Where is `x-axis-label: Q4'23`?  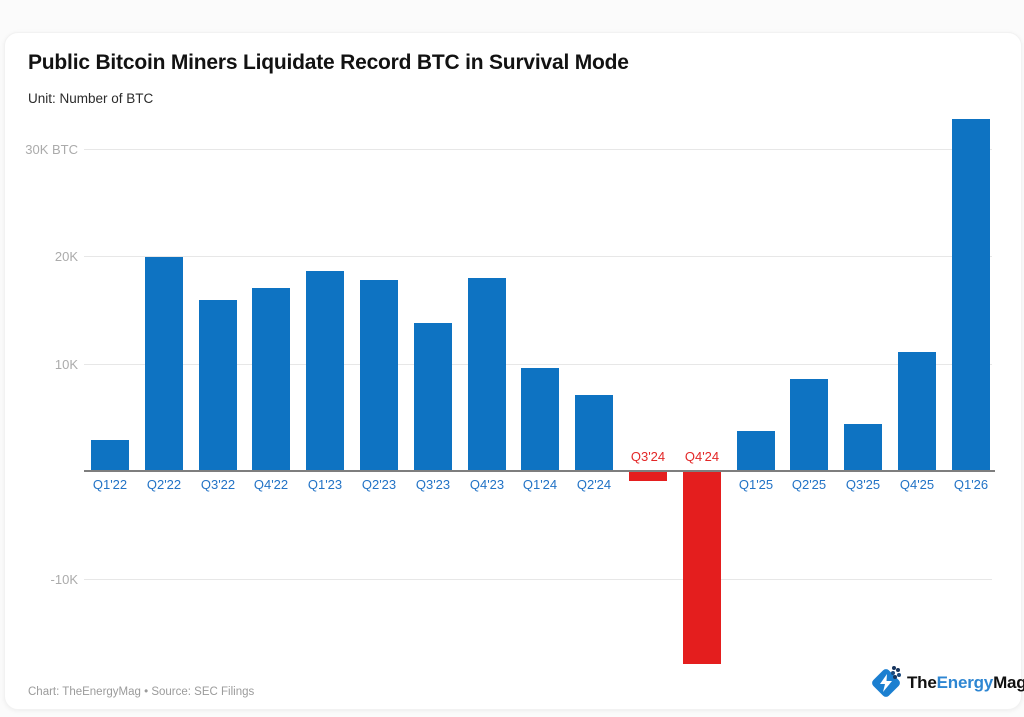
x-axis-label: Q4'23 is located at coordinates (487, 484).